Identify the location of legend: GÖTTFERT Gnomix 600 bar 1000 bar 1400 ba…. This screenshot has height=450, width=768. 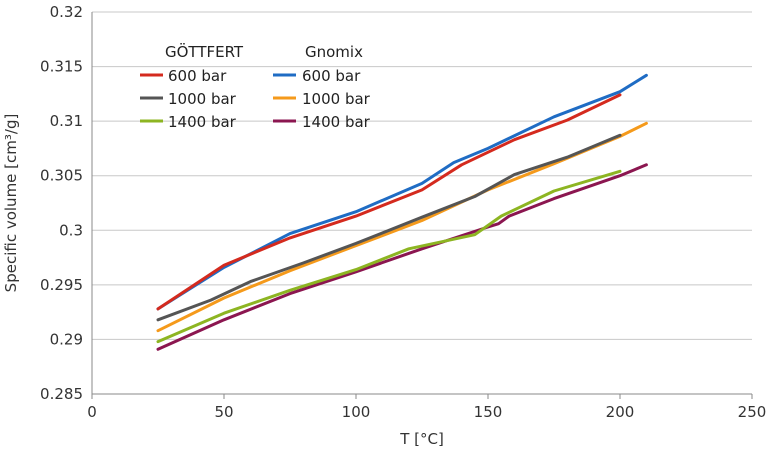
(255, 86).